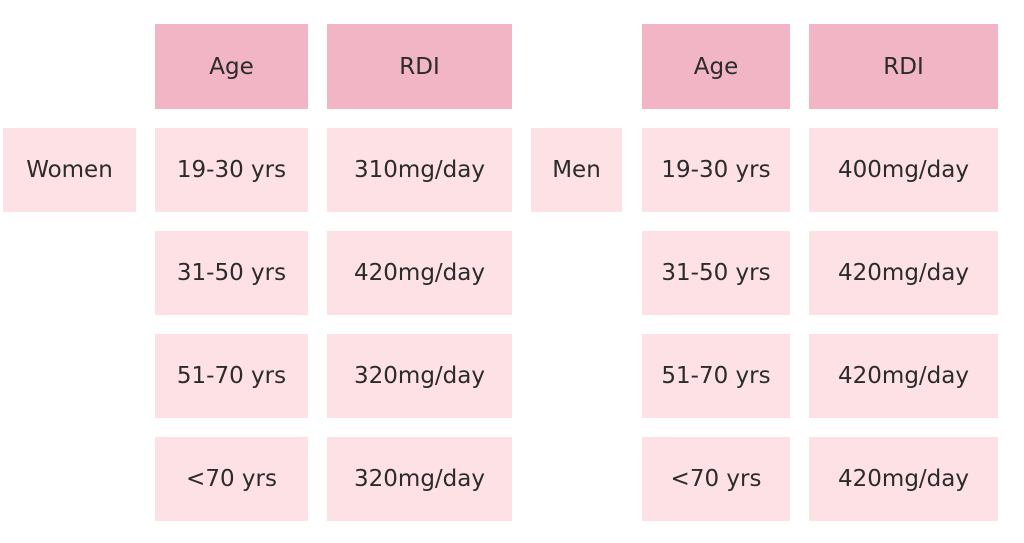 Image resolution: width=1024 pixels, height=543 pixels. I want to click on men-age-cell: 31-50 yrs, so click(716, 273).